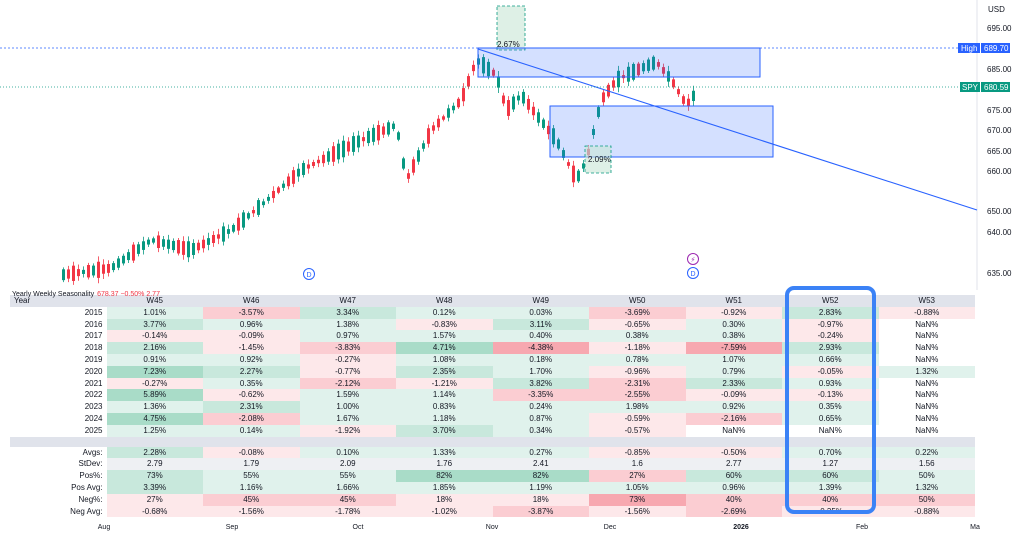 This screenshot has width=1025, height=545. What do you see at coordinates (444, 452) in the screenshot?
I see `table-cell: 1.33%` at bounding box center [444, 452].